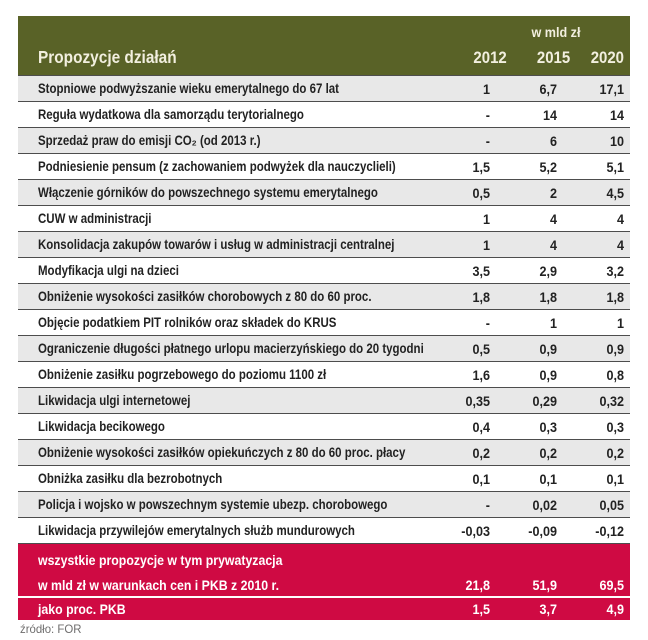 This screenshot has width=648, height=640. I want to click on summary-pkb-label: jako proc. PKB, so click(82, 609).